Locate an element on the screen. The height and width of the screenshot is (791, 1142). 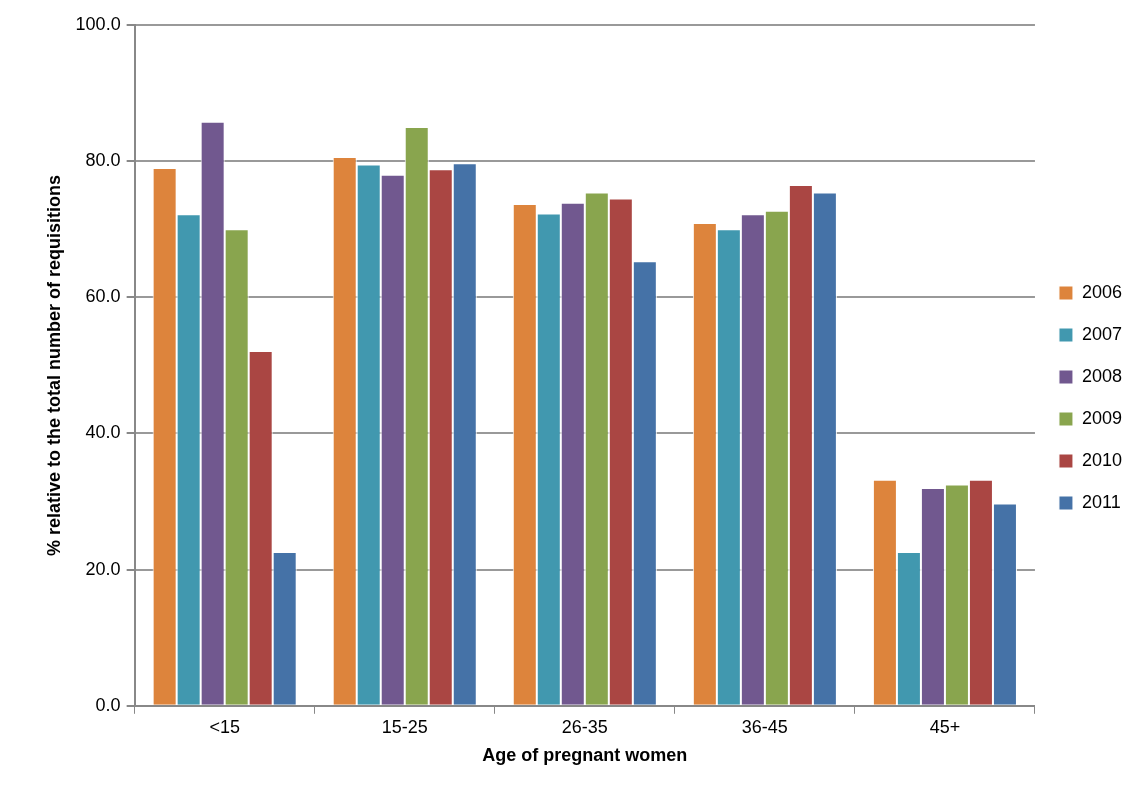
x-tick-label: <15 is located at coordinates (224, 726).